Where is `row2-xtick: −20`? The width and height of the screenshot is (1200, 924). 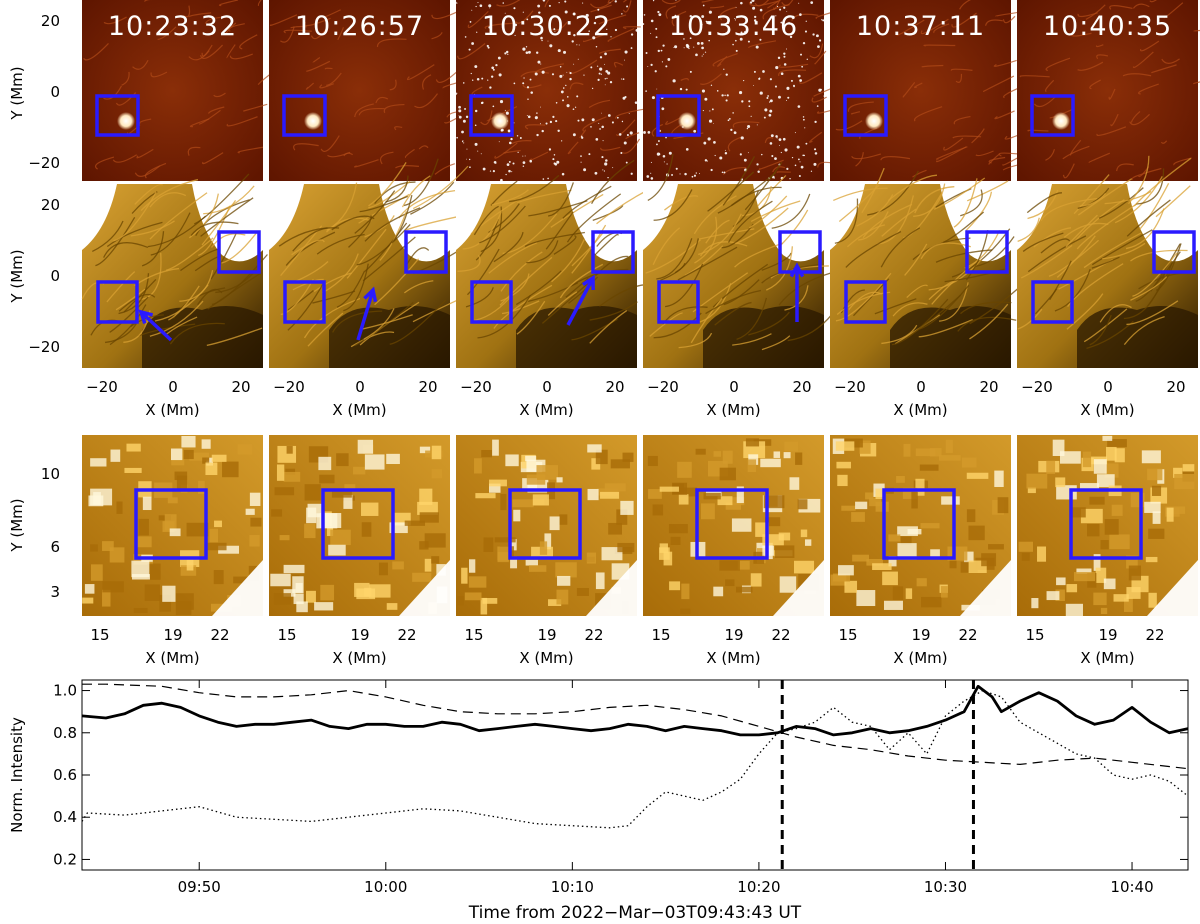 row2-xtick: −20 is located at coordinates (663, 387).